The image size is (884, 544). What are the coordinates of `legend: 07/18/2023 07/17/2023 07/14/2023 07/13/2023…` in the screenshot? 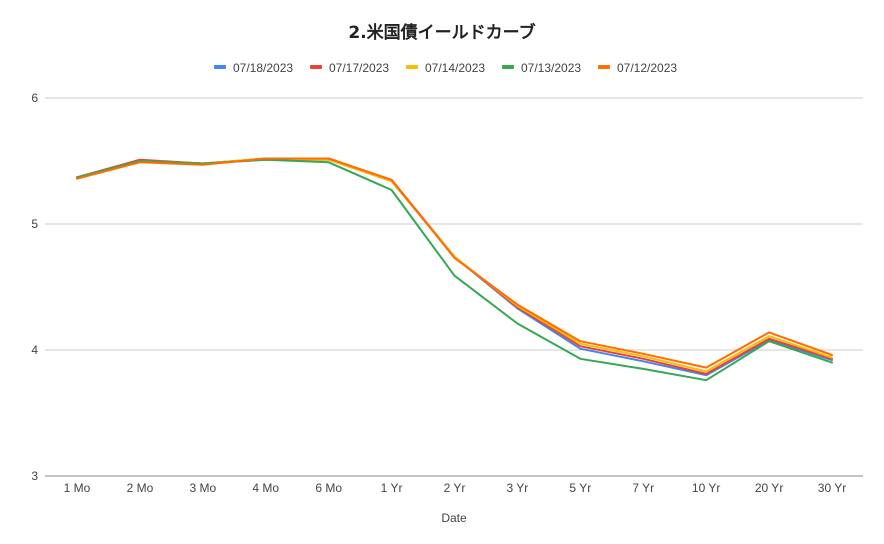 It's located at (445, 68).